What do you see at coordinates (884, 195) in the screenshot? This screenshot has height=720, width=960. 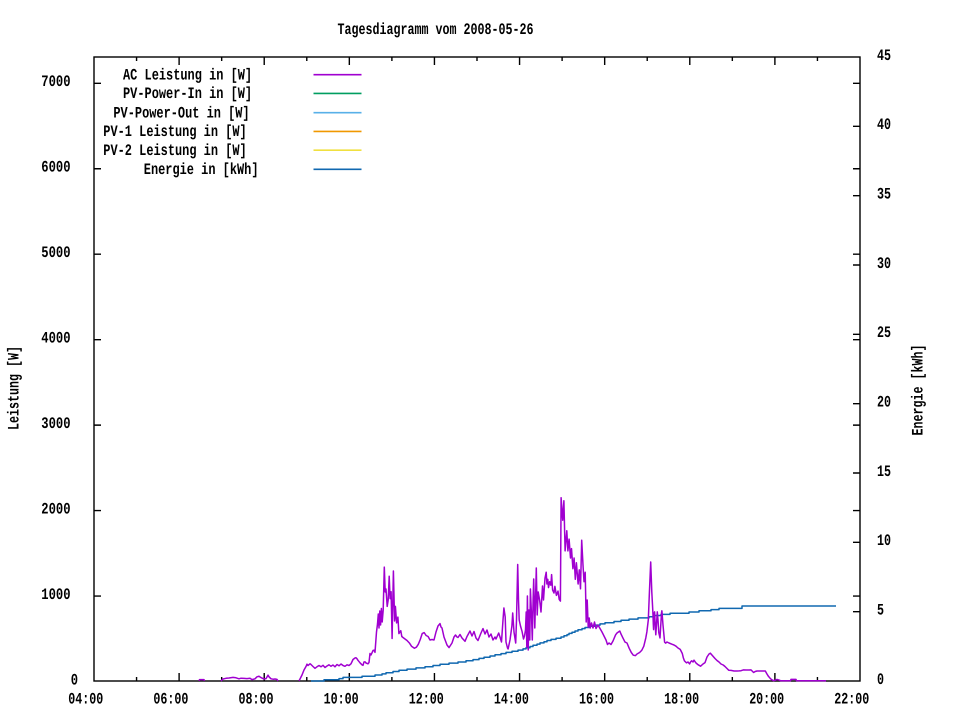 I see `svg-text: 35` at bounding box center [884, 195].